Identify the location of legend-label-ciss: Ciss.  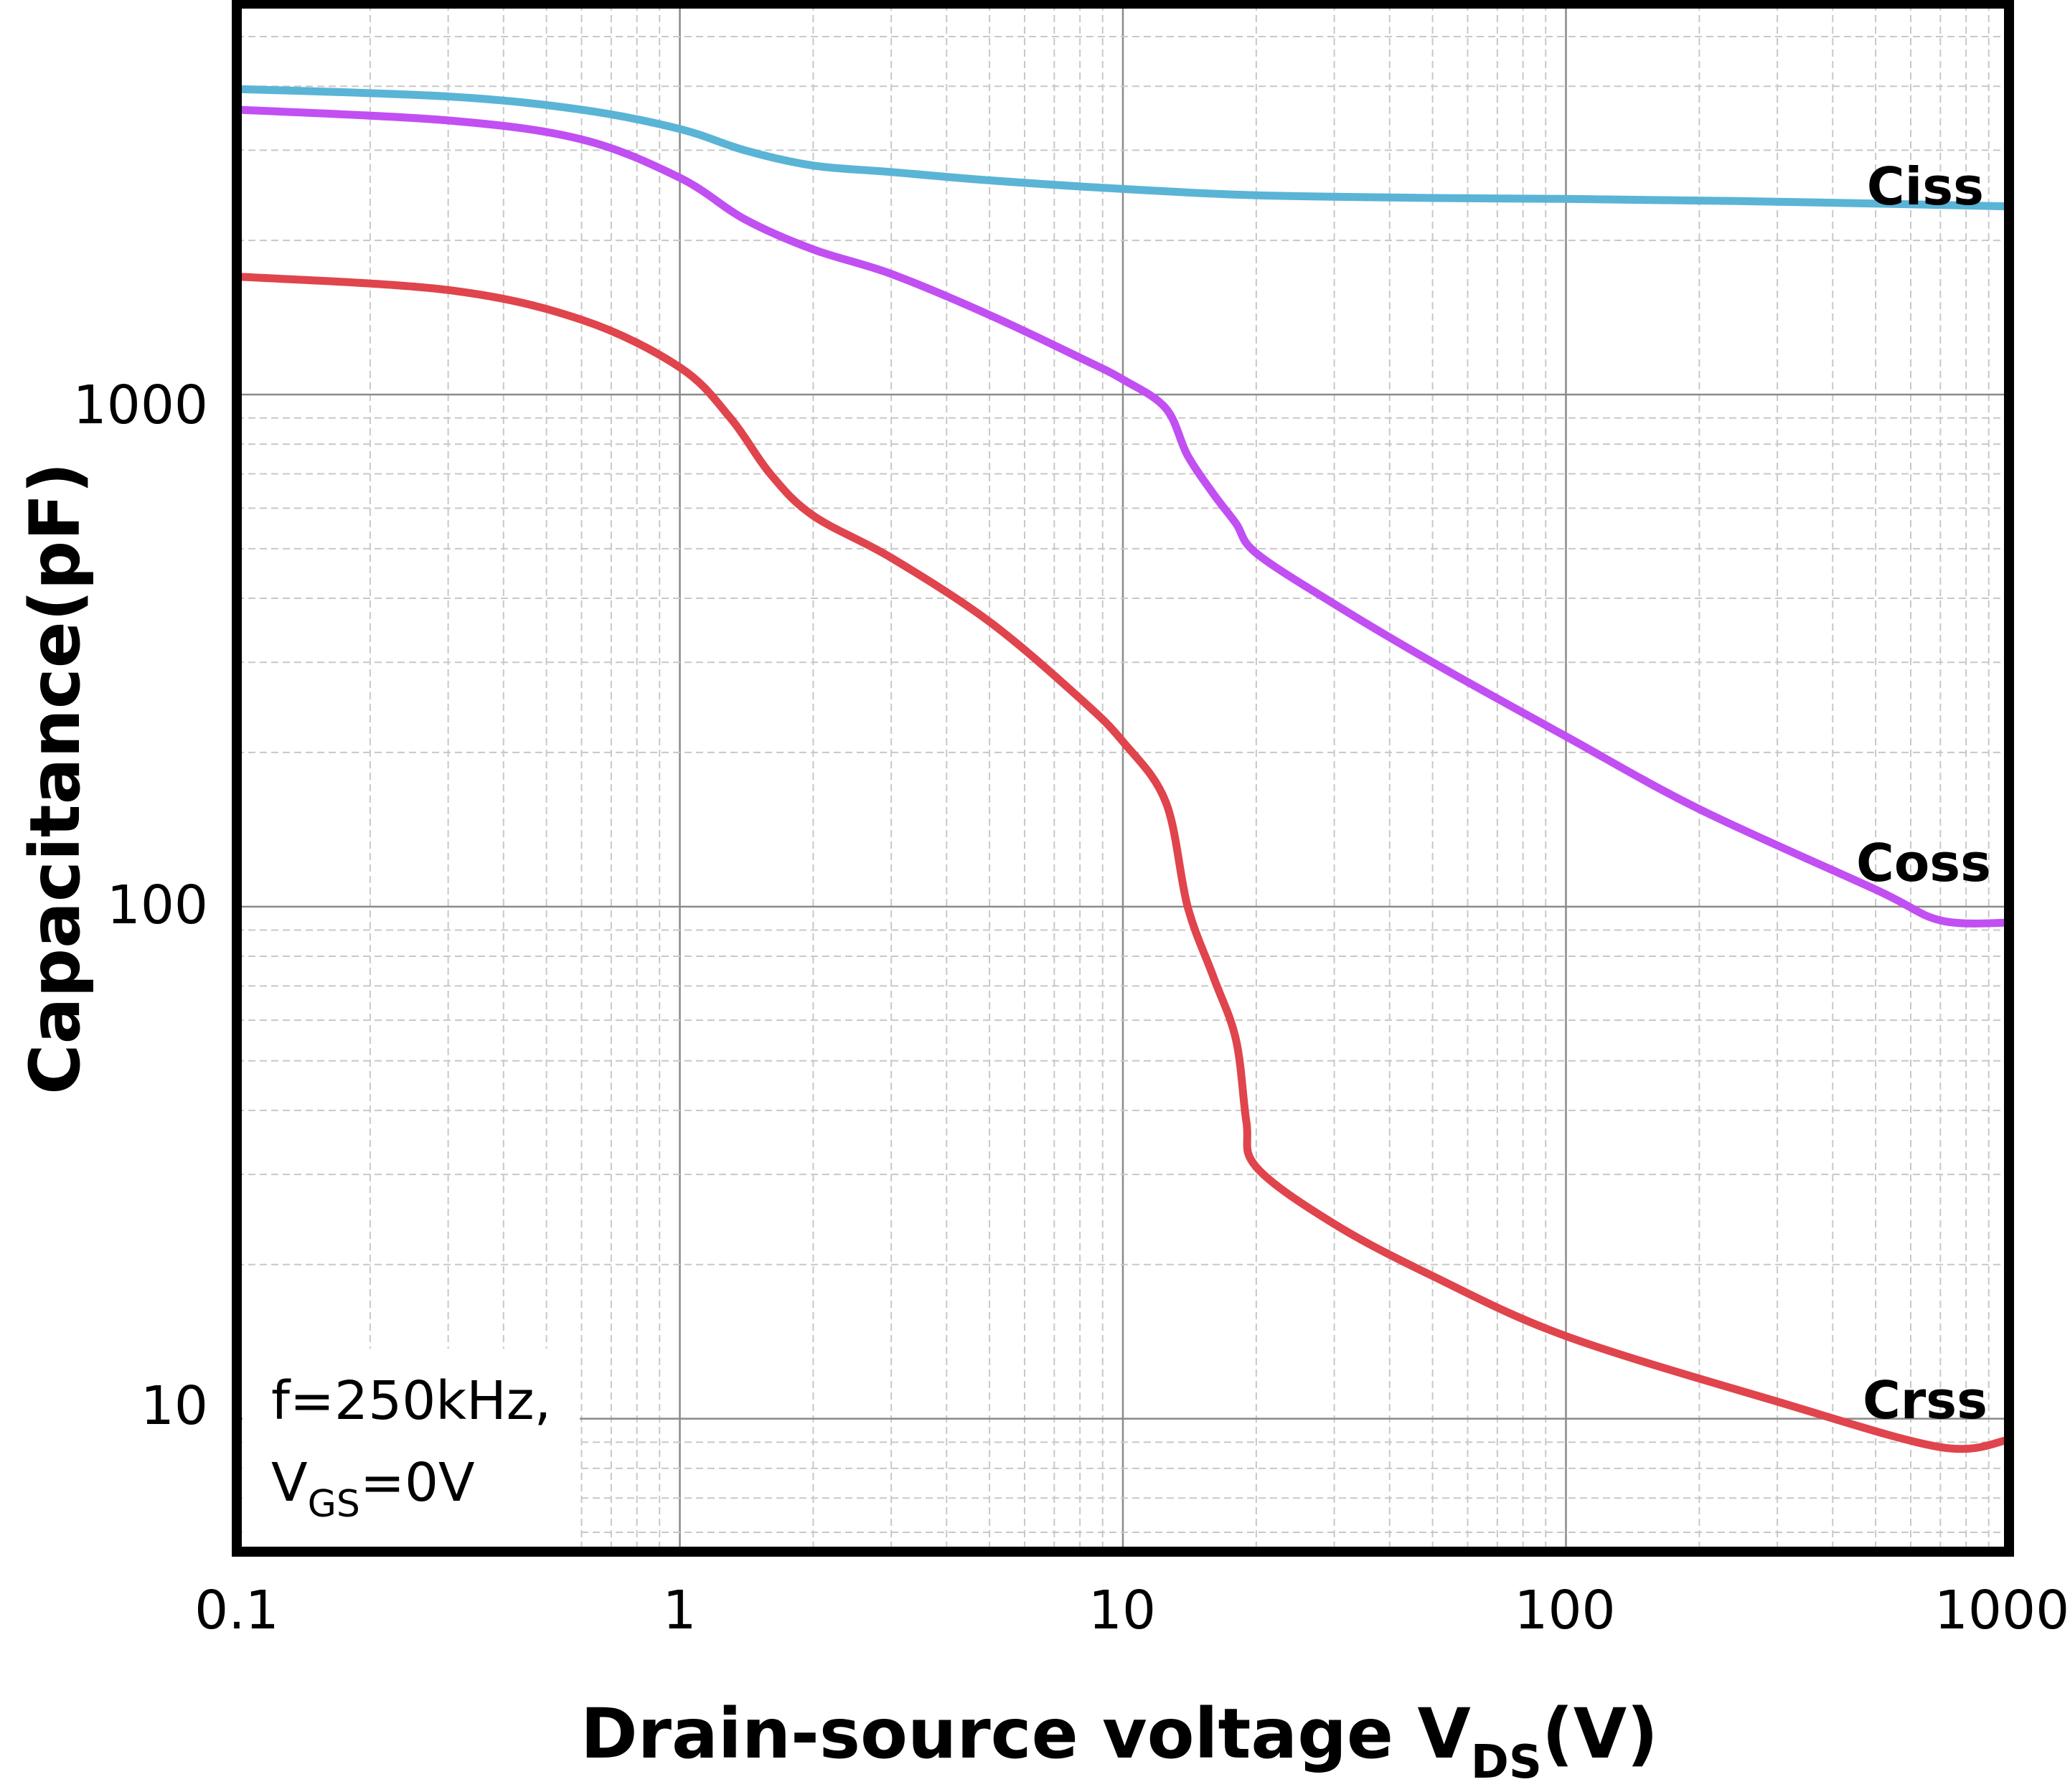
(1926, 186).